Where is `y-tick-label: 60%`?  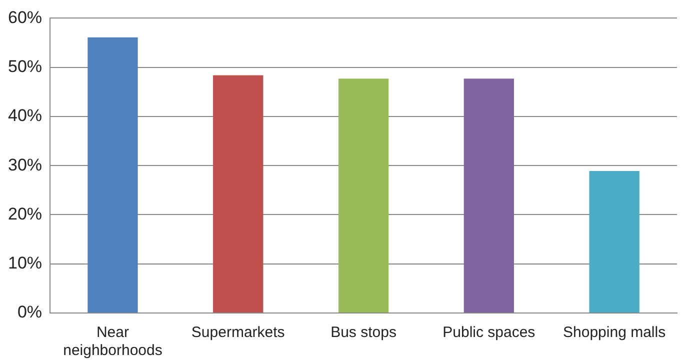
y-tick-label: 60% is located at coordinates (25, 17).